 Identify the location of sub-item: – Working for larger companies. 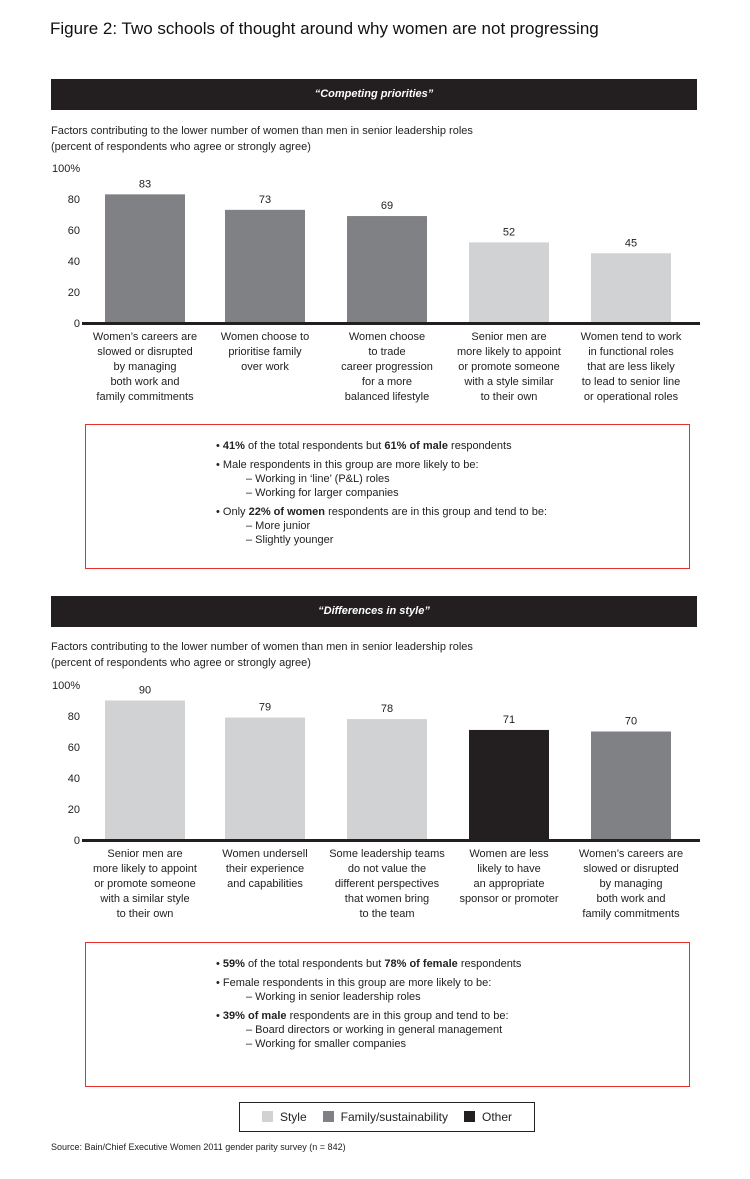
(322, 493).